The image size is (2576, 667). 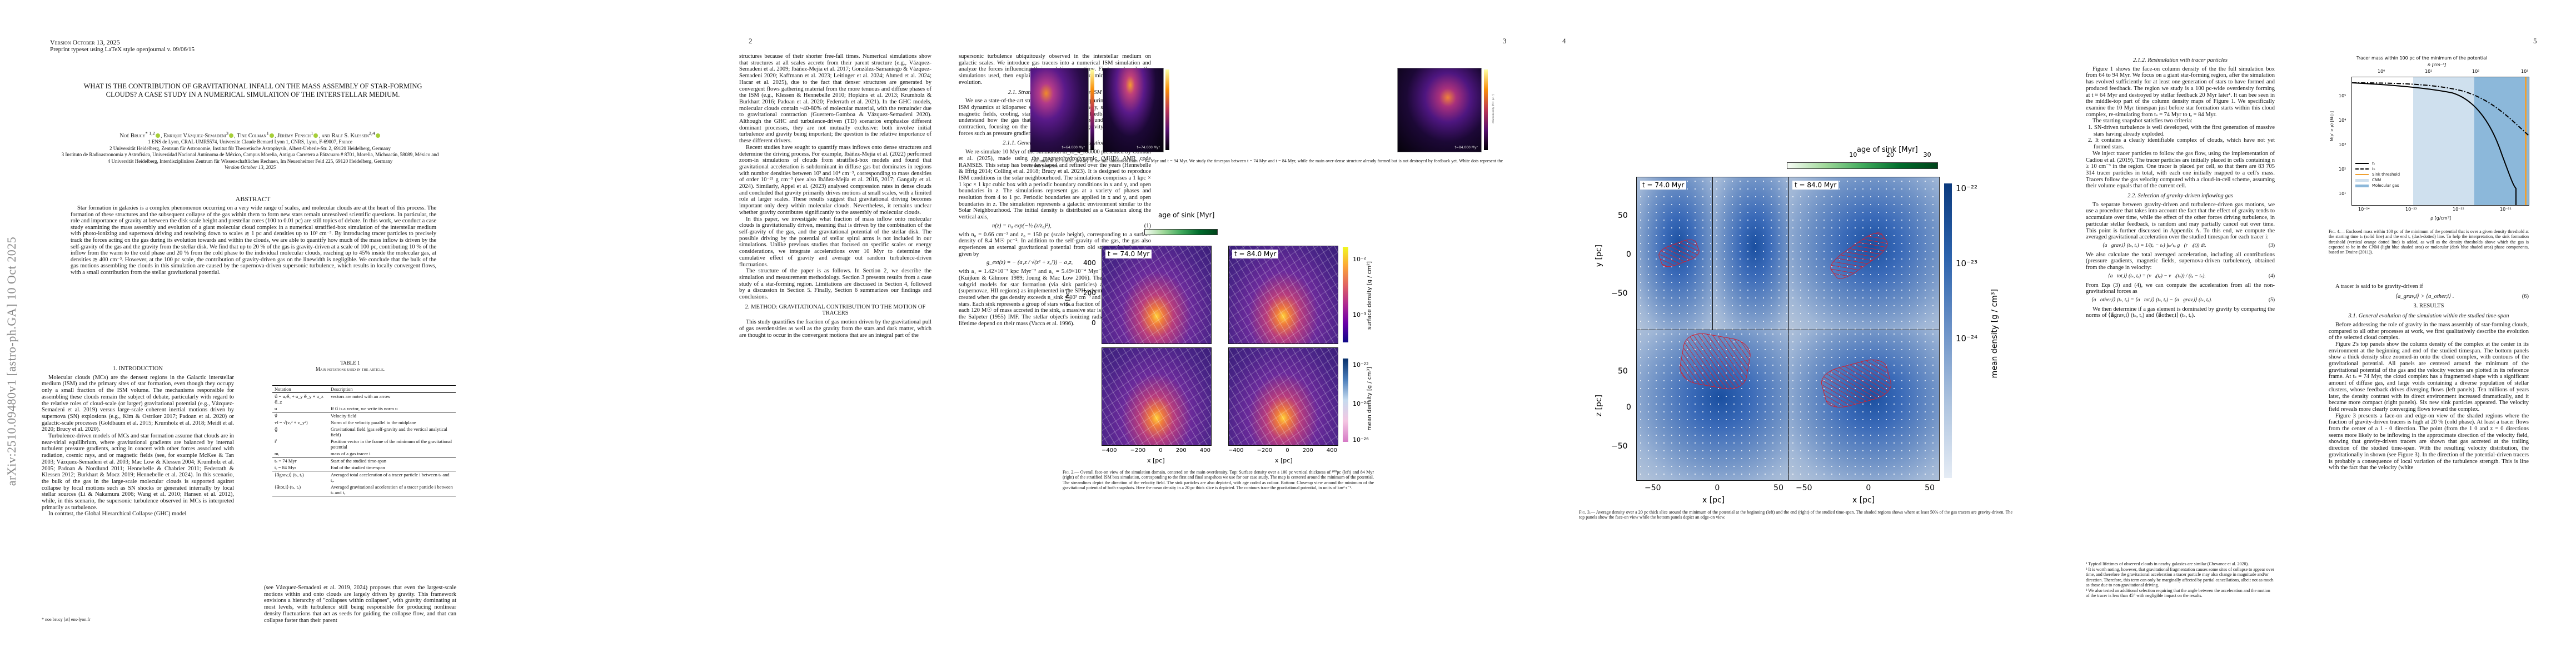 What do you see at coordinates (351, 134) in the screenshot?
I see `author: and Ralf S. Klessen2,4` at bounding box center [351, 134].